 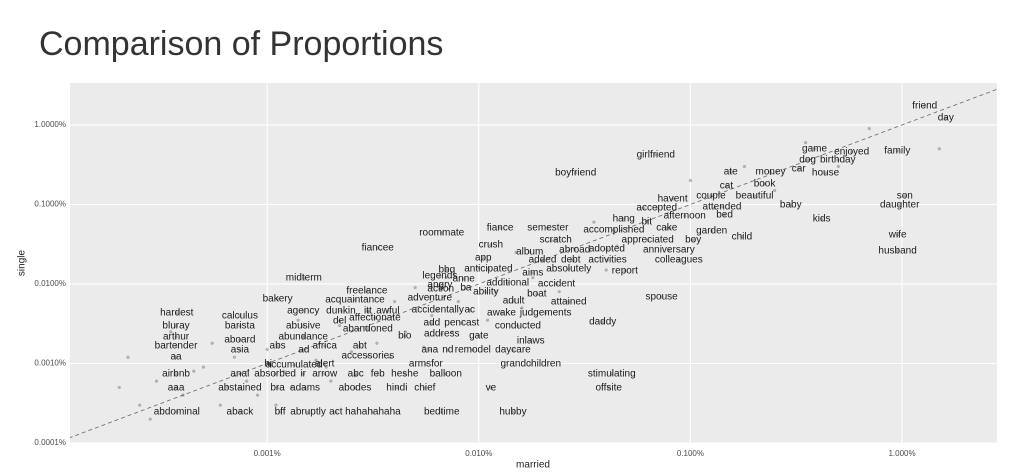 I want to click on word-label: aboard, so click(x=239, y=340).